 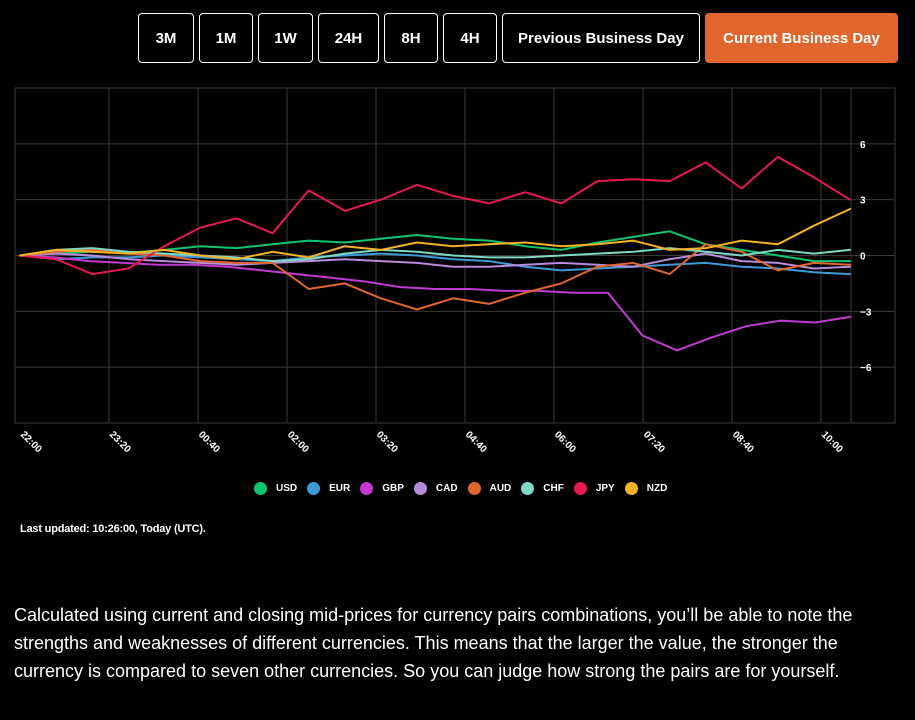 I want to click on eur-dot-icon, so click(x=314, y=488).